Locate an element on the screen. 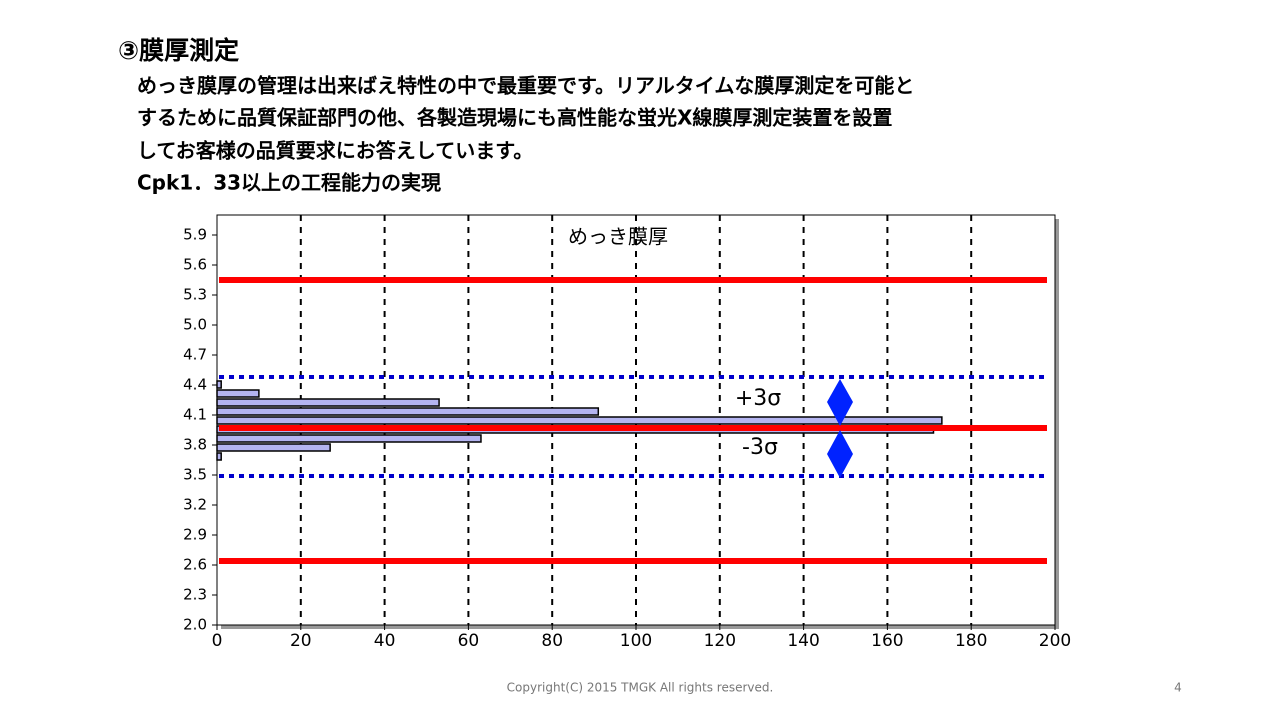 This screenshot has width=1280, height=724. annotation: -3σ is located at coordinates (760, 447).